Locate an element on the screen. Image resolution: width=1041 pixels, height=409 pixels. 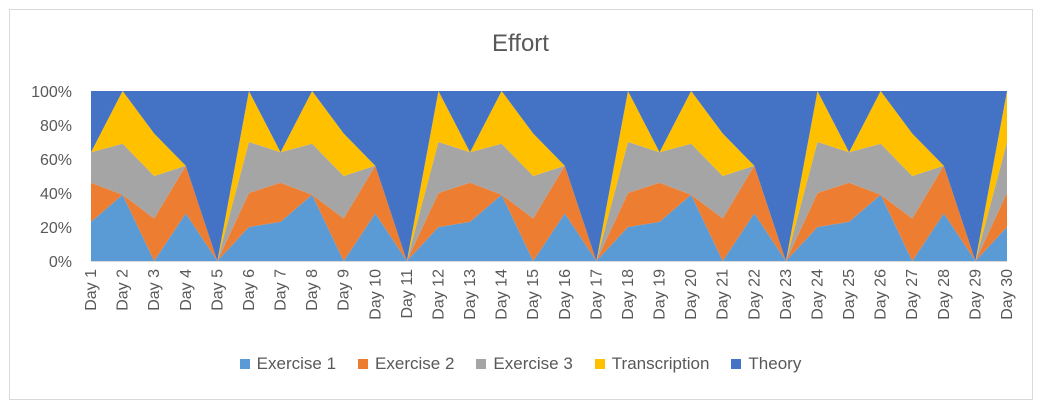
legend-item: Theory is located at coordinates (766, 364).